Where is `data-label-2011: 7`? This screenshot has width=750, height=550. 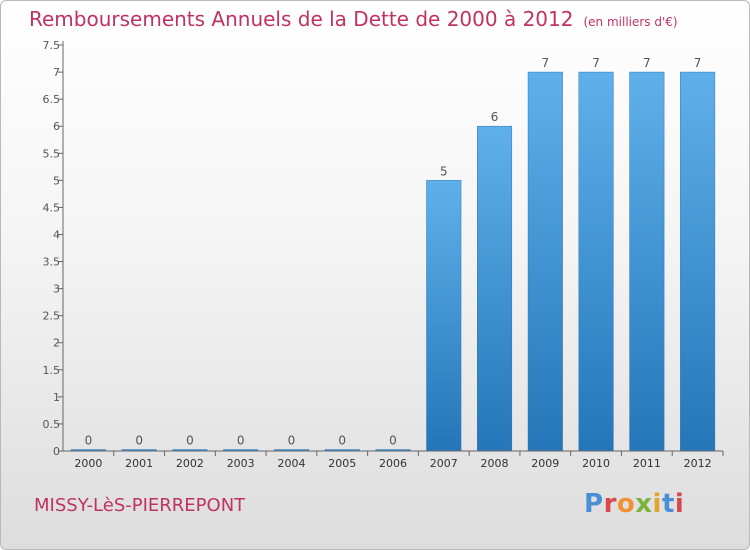 data-label-2011: 7 is located at coordinates (647, 63).